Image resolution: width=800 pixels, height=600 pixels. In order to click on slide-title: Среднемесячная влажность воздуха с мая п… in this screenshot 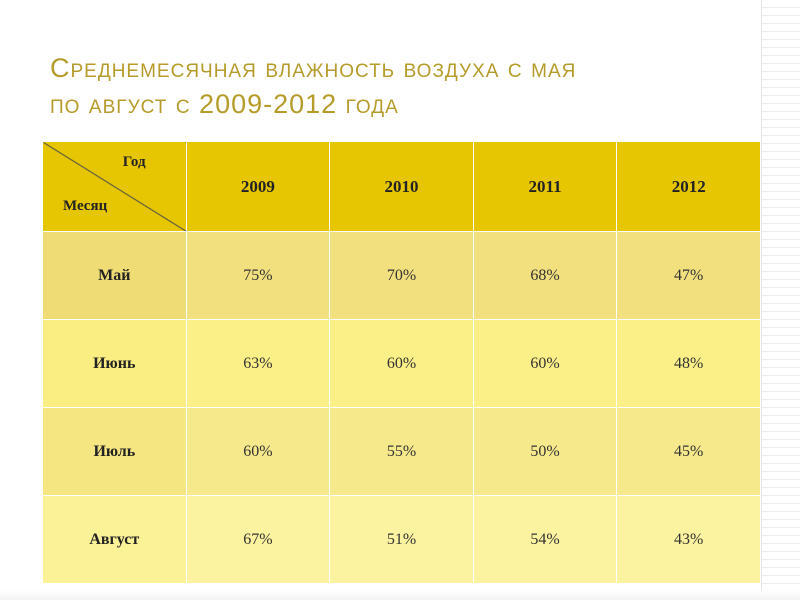, I will do `click(400, 86)`.